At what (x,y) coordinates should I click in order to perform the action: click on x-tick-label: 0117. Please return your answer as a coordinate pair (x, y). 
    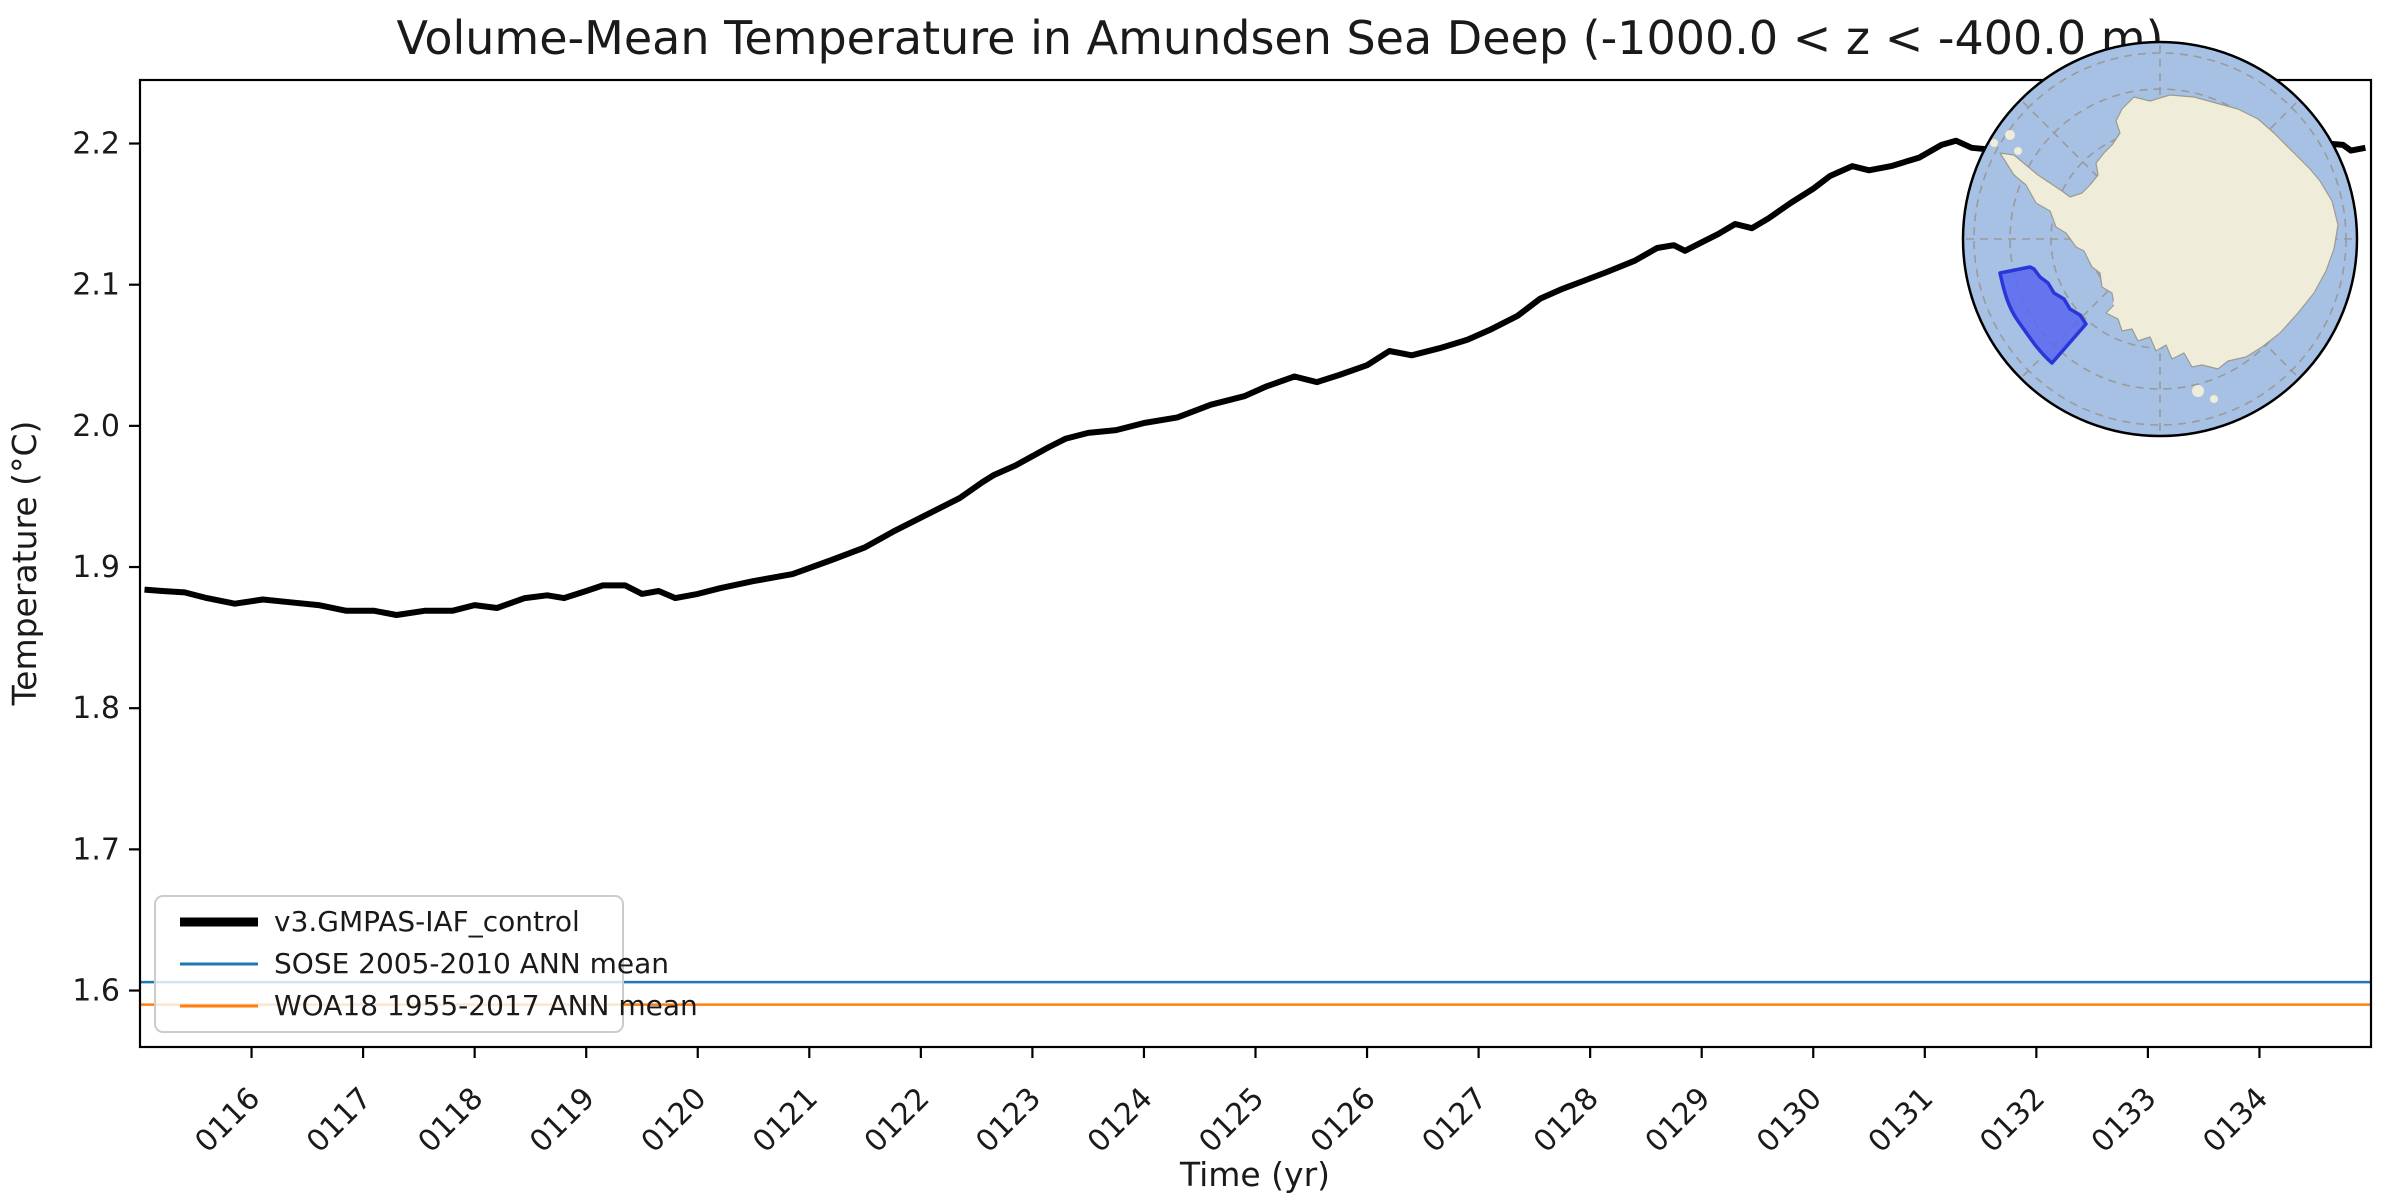
    Looking at the image, I should click on (339, 1120).